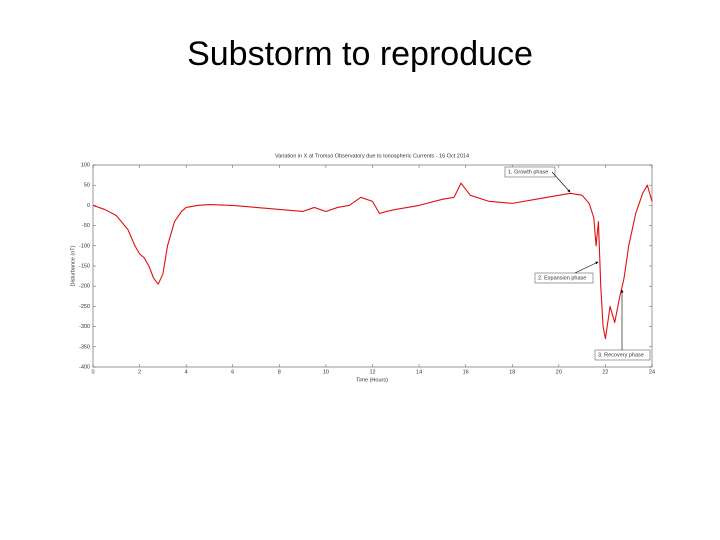 Image resolution: width=720 pixels, height=540 pixels. I want to click on y-tick-label: -300, so click(84, 327).